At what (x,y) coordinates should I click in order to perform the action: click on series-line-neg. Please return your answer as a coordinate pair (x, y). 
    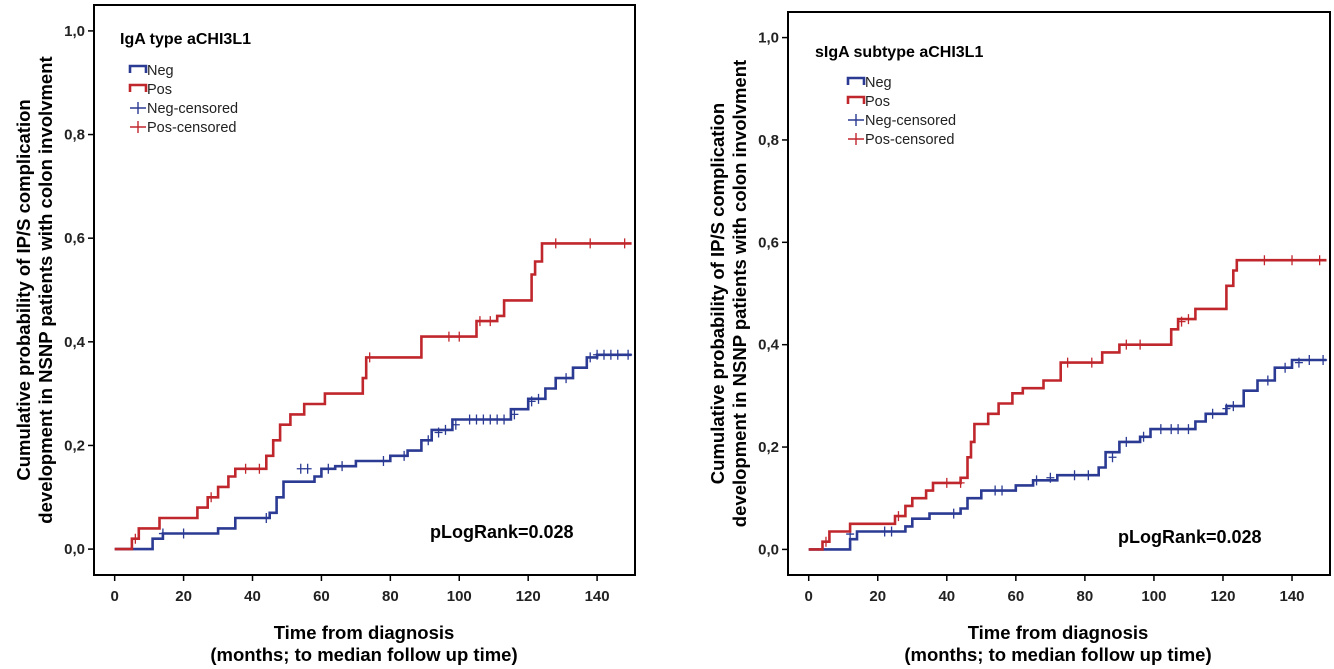
    Looking at the image, I should click on (373, 452).